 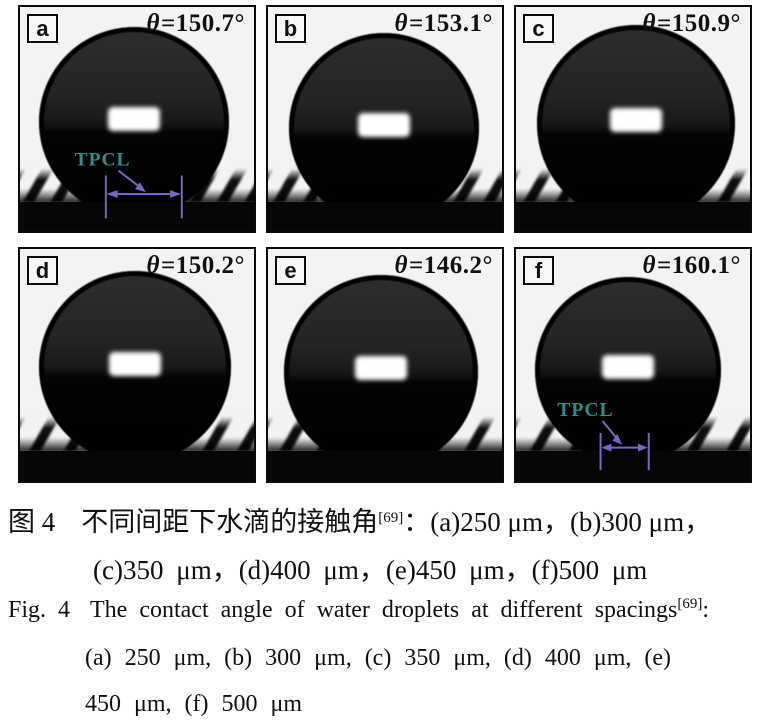 I want to click on panel-letter: d, so click(x=42, y=270).